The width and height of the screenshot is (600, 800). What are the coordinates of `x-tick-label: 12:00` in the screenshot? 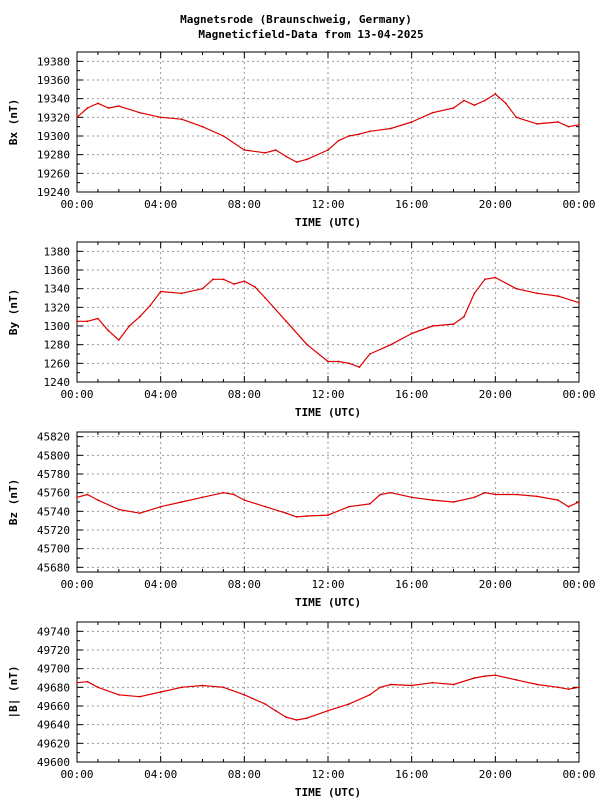 It's located at (327, 774).